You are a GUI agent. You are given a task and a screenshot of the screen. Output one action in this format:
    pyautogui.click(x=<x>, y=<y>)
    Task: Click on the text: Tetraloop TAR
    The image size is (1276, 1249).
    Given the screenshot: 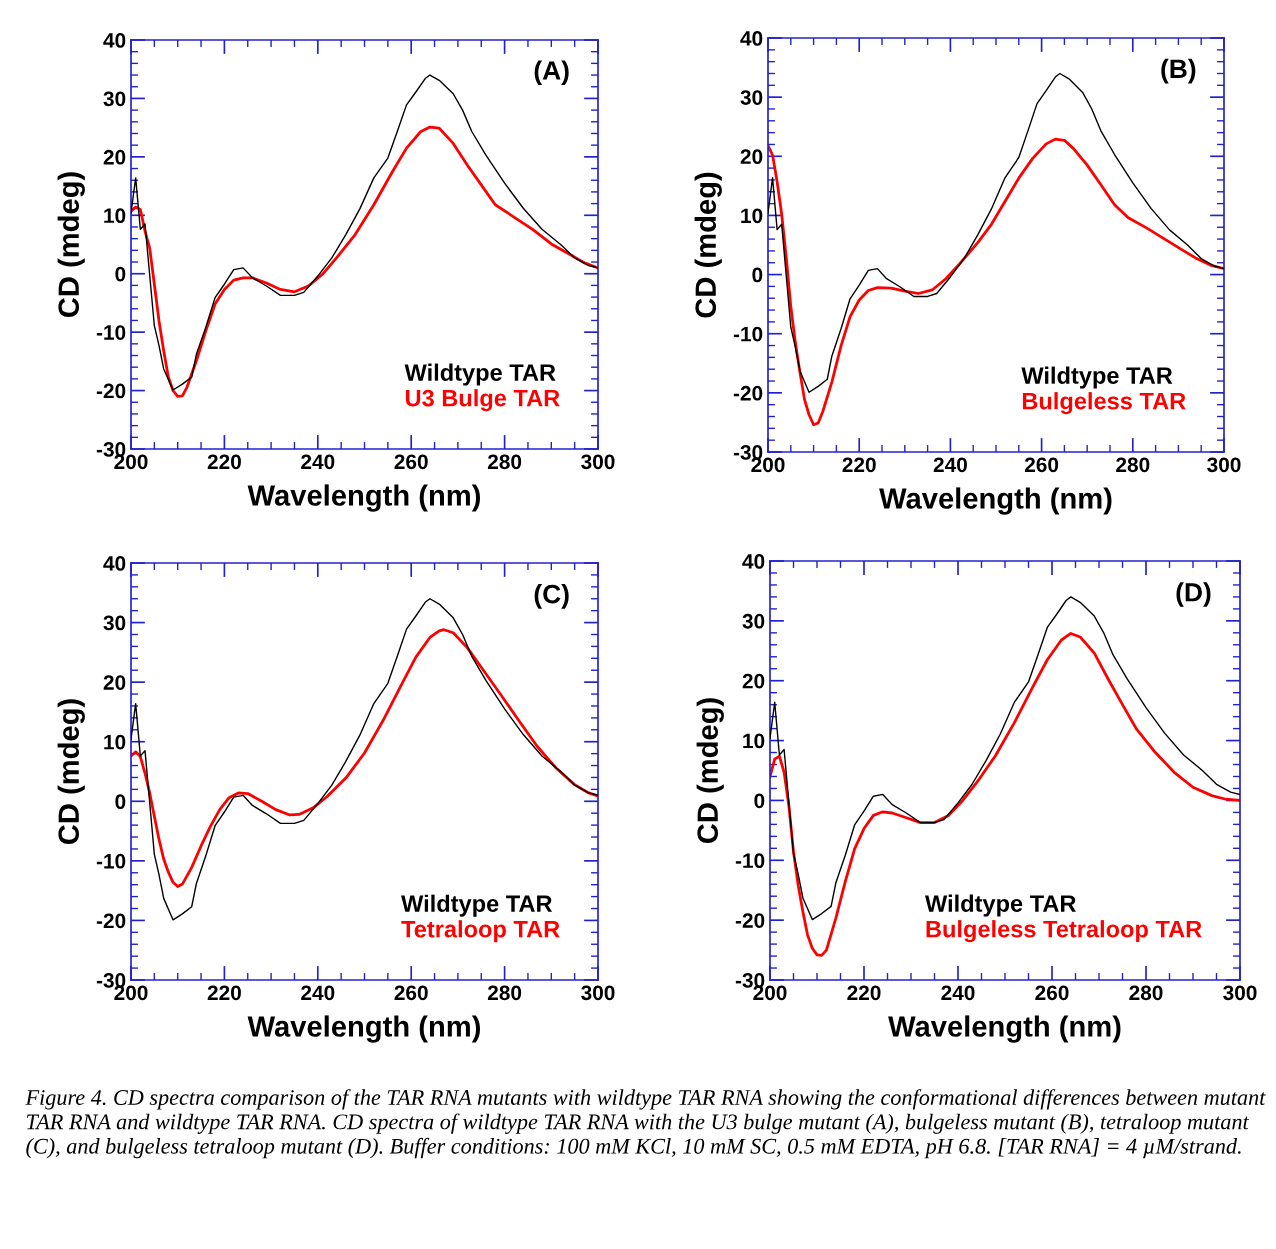 What is the action you would take?
    pyautogui.click(x=480, y=931)
    